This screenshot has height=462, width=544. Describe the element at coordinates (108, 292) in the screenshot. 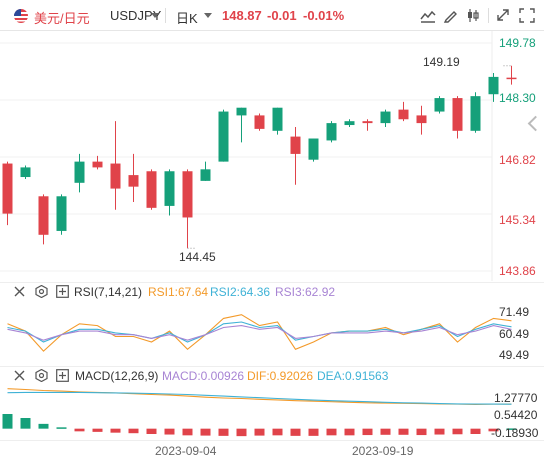

I see `rsi-title: RSI(7,14,21)` at that location.